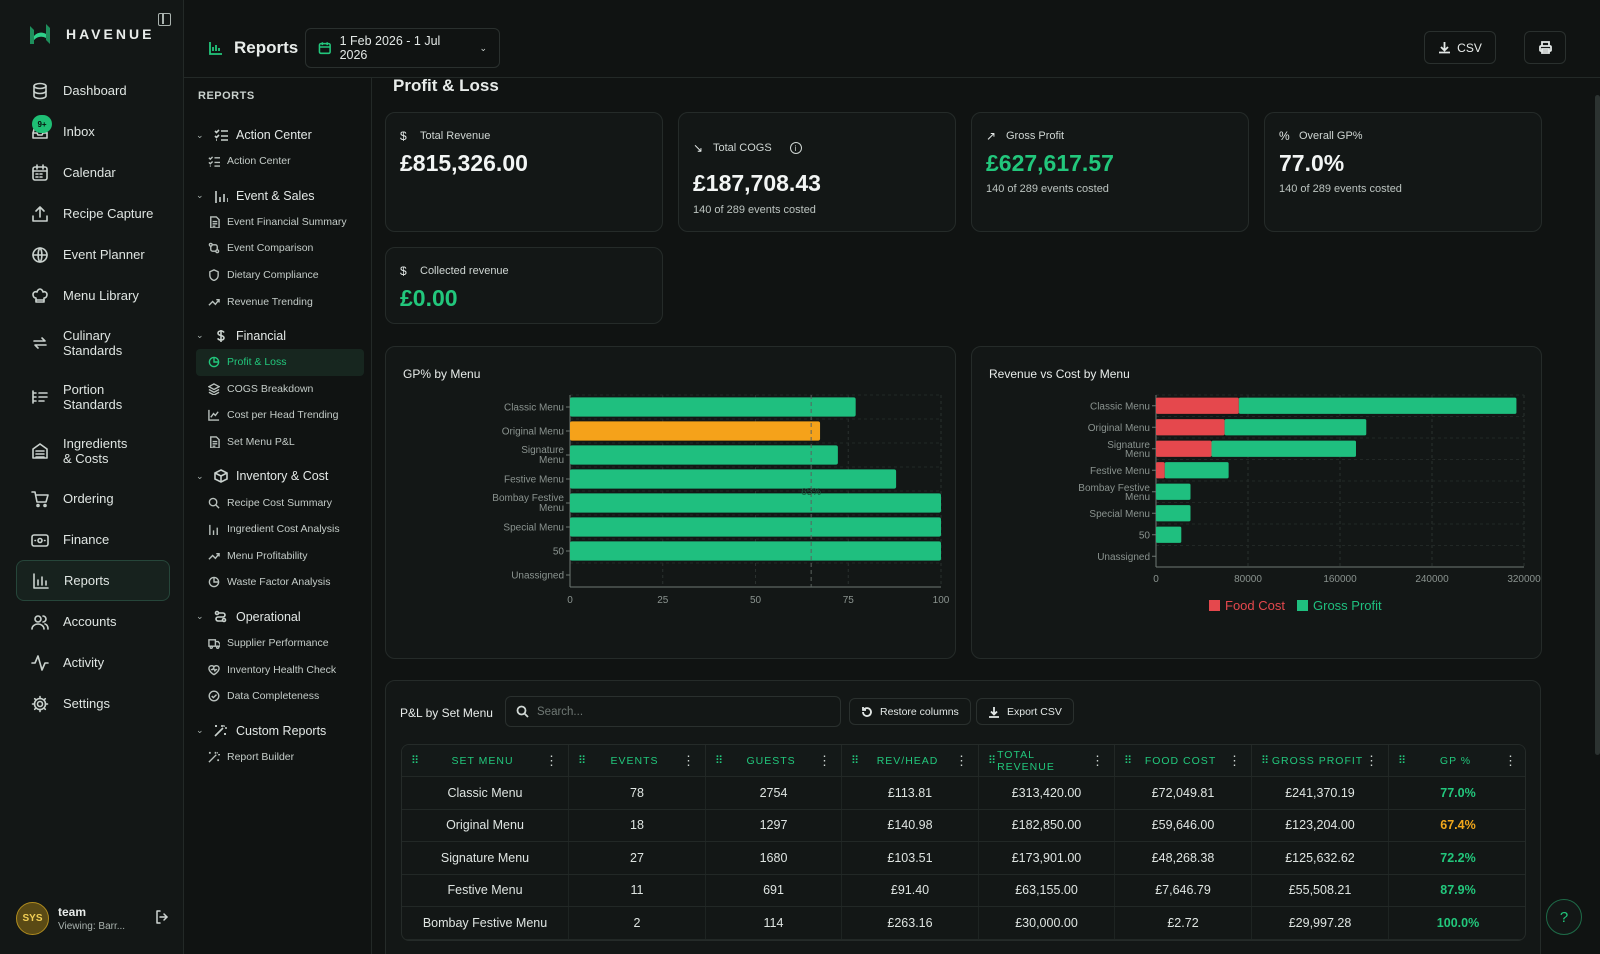 The height and width of the screenshot is (954, 1600). I want to click on column-header: ⠿ FOOD COST ⋮, so click(1183, 760).